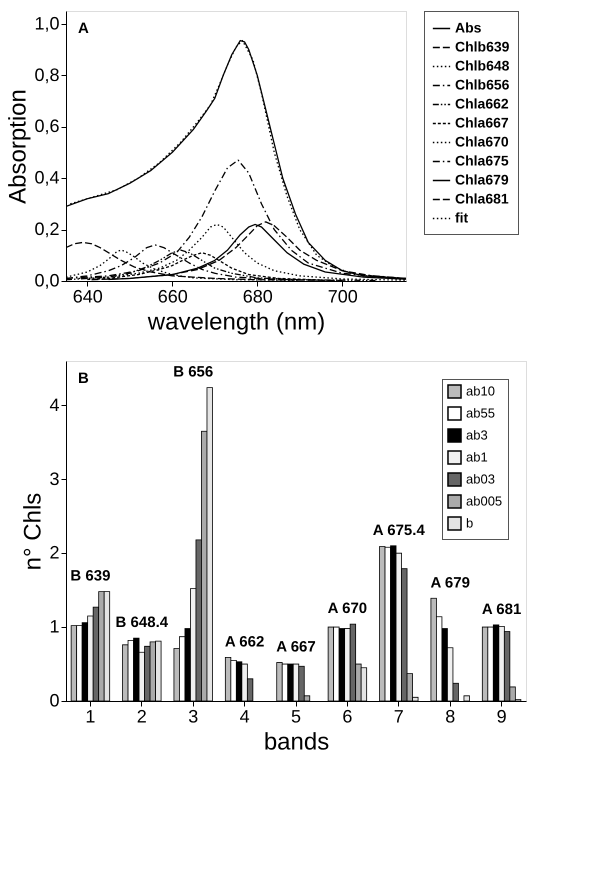 This screenshot has width=600, height=871. What do you see at coordinates (399, 716) in the screenshot?
I see `x-tick-label: 7` at bounding box center [399, 716].